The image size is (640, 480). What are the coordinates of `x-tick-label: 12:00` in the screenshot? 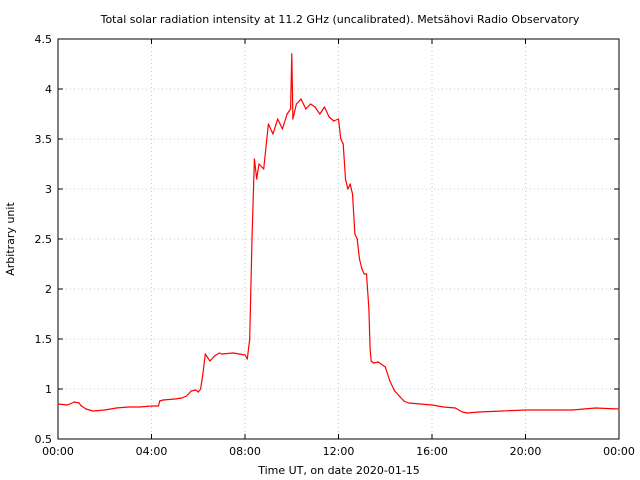 It's located at (339, 451).